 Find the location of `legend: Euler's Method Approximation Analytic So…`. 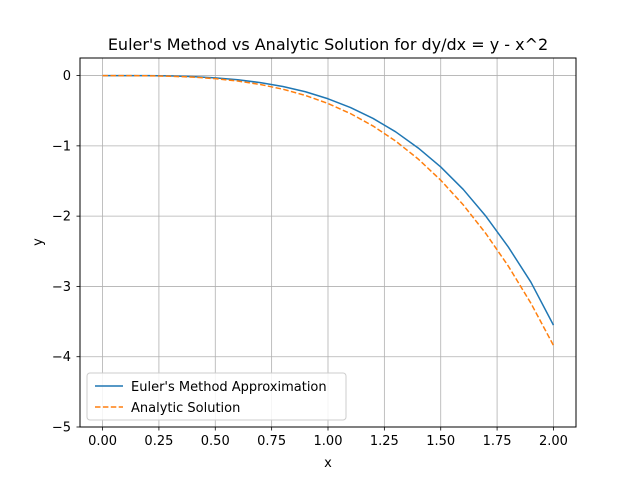

legend: Euler's Method Approximation Analytic So… is located at coordinates (216, 396).